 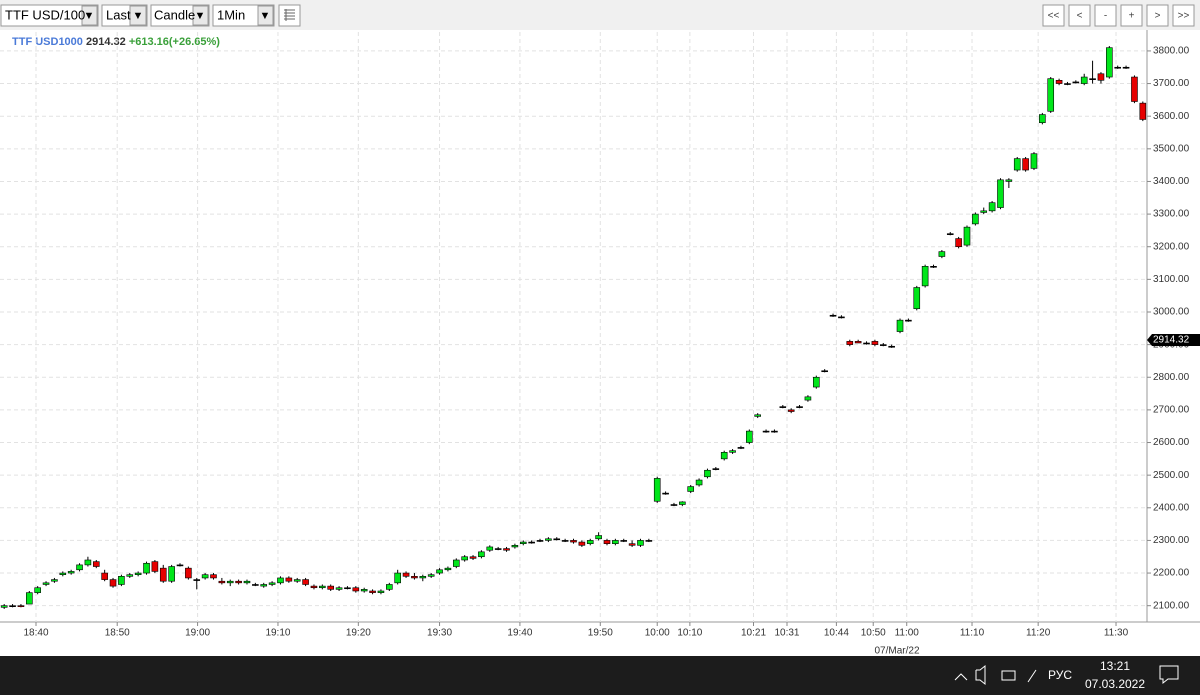 What do you see at coordinates (836, 633) in the screenshot?
I see `x-tick-label: 10:44` at bounding box center [836, 633].